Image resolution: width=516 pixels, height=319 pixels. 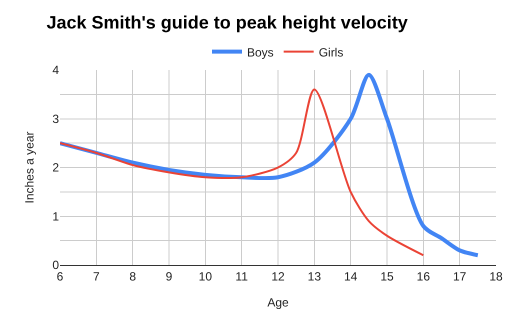 I want to click on x-tick-label: 14, so click(x=351, y=276).